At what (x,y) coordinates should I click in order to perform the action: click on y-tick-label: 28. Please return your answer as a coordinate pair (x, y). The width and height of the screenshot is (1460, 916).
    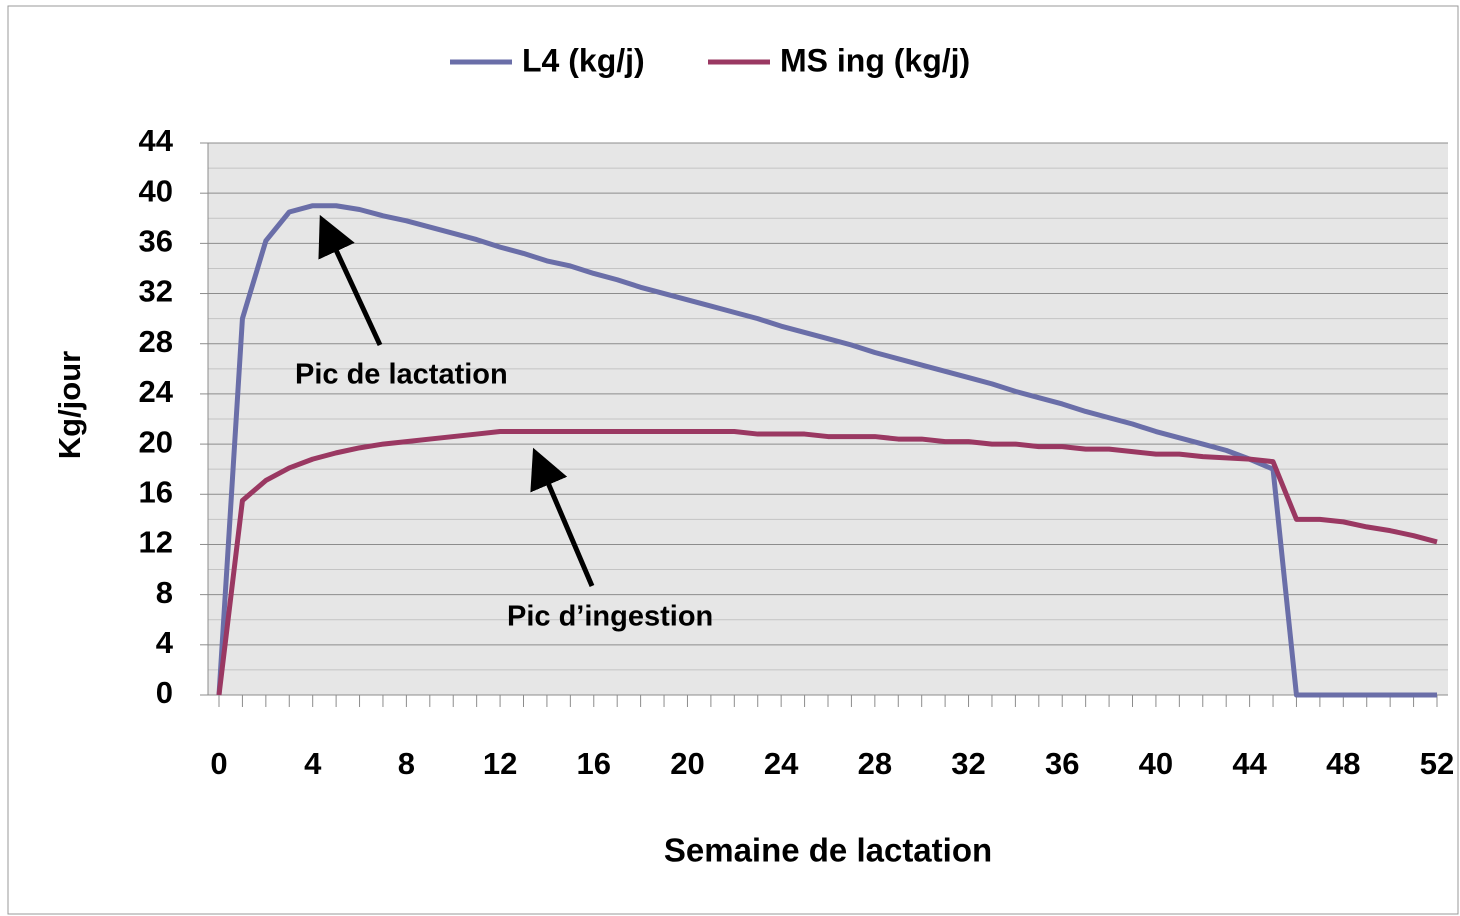
    Looking at the image, I should click on (156, 341).